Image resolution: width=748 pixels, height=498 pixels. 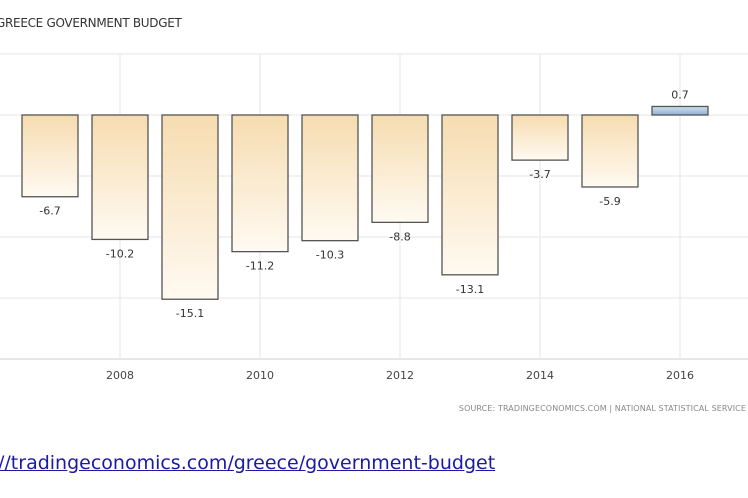 What do you see at coordinates (190, 207) in the screenshot?
I see `bar-2009` at bounding box center [190, 207].